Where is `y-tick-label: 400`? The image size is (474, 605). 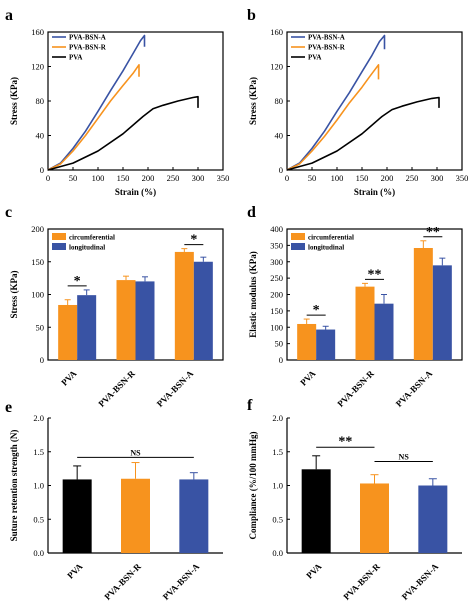
y-tick-label: 400 is located at coordinates (276, 229).